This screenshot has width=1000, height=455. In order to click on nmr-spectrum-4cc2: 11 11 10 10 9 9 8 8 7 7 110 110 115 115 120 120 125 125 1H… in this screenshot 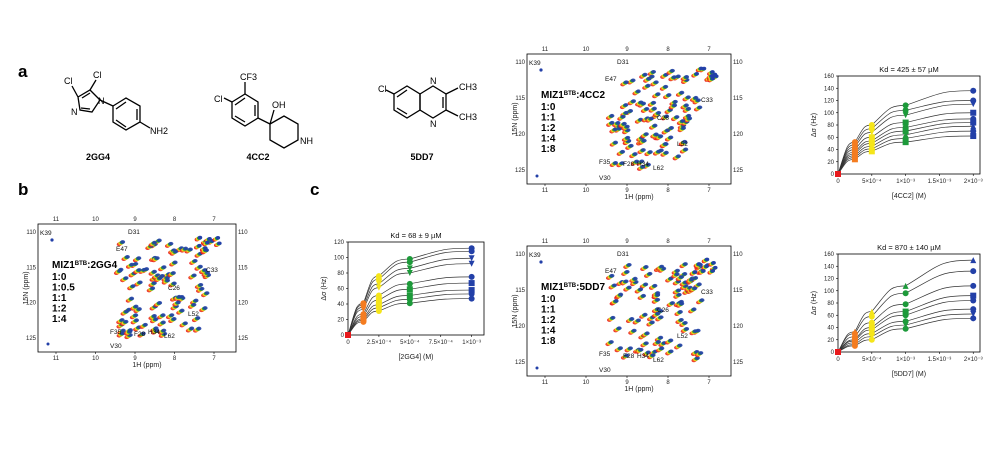, I will do `click(628, 124)`.